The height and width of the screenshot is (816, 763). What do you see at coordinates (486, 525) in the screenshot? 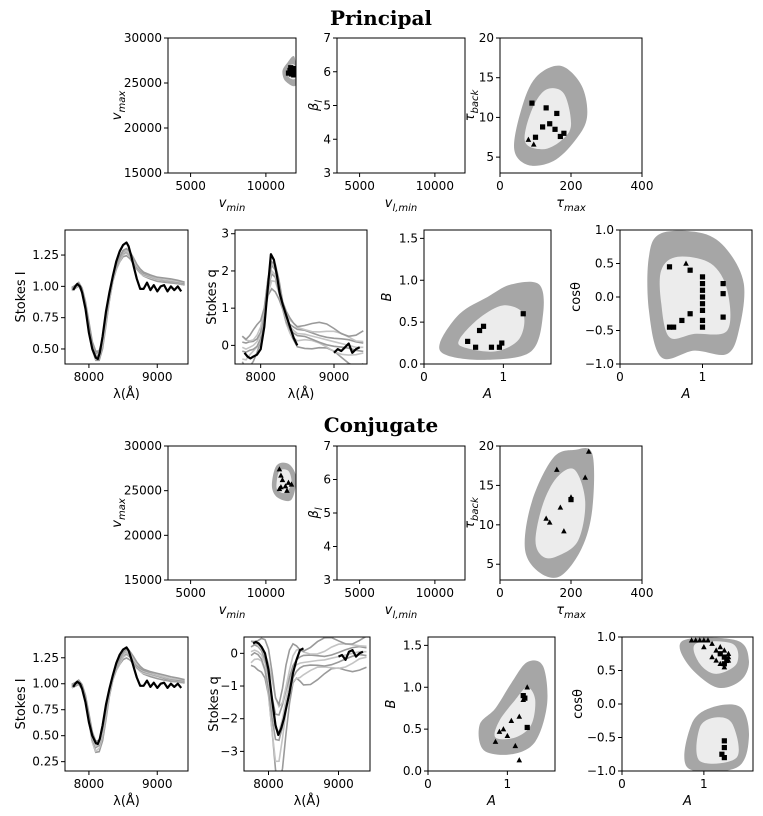
I see `y-tick-label: 10` at bounding box center [486, 525].